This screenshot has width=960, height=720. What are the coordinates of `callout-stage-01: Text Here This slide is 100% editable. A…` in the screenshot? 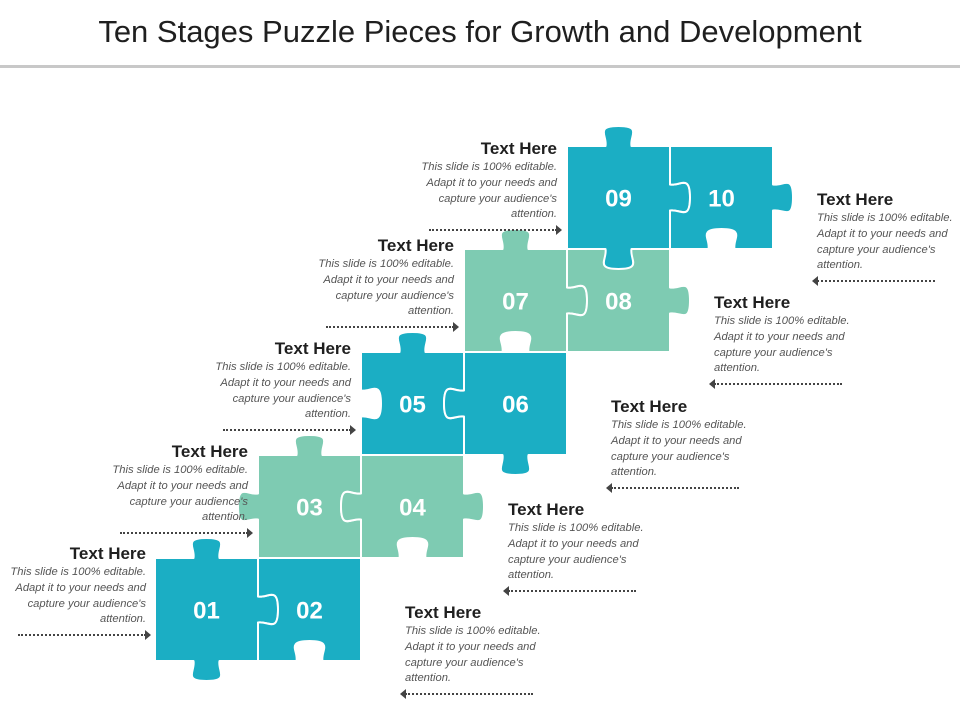 It's located at (75, 594).